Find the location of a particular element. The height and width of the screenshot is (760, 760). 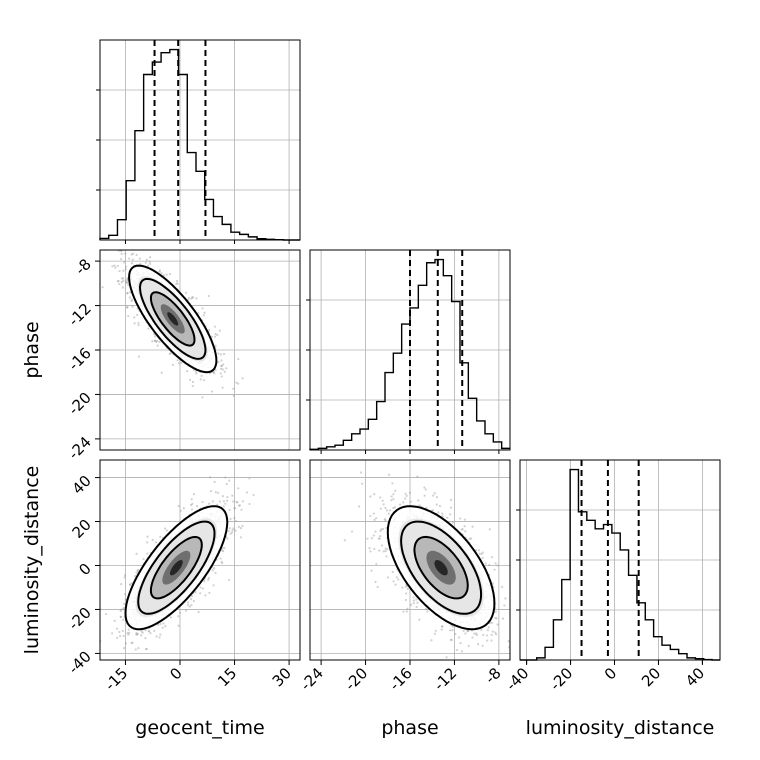

y-tick-label: 0 is located at coordinates (84, 569).